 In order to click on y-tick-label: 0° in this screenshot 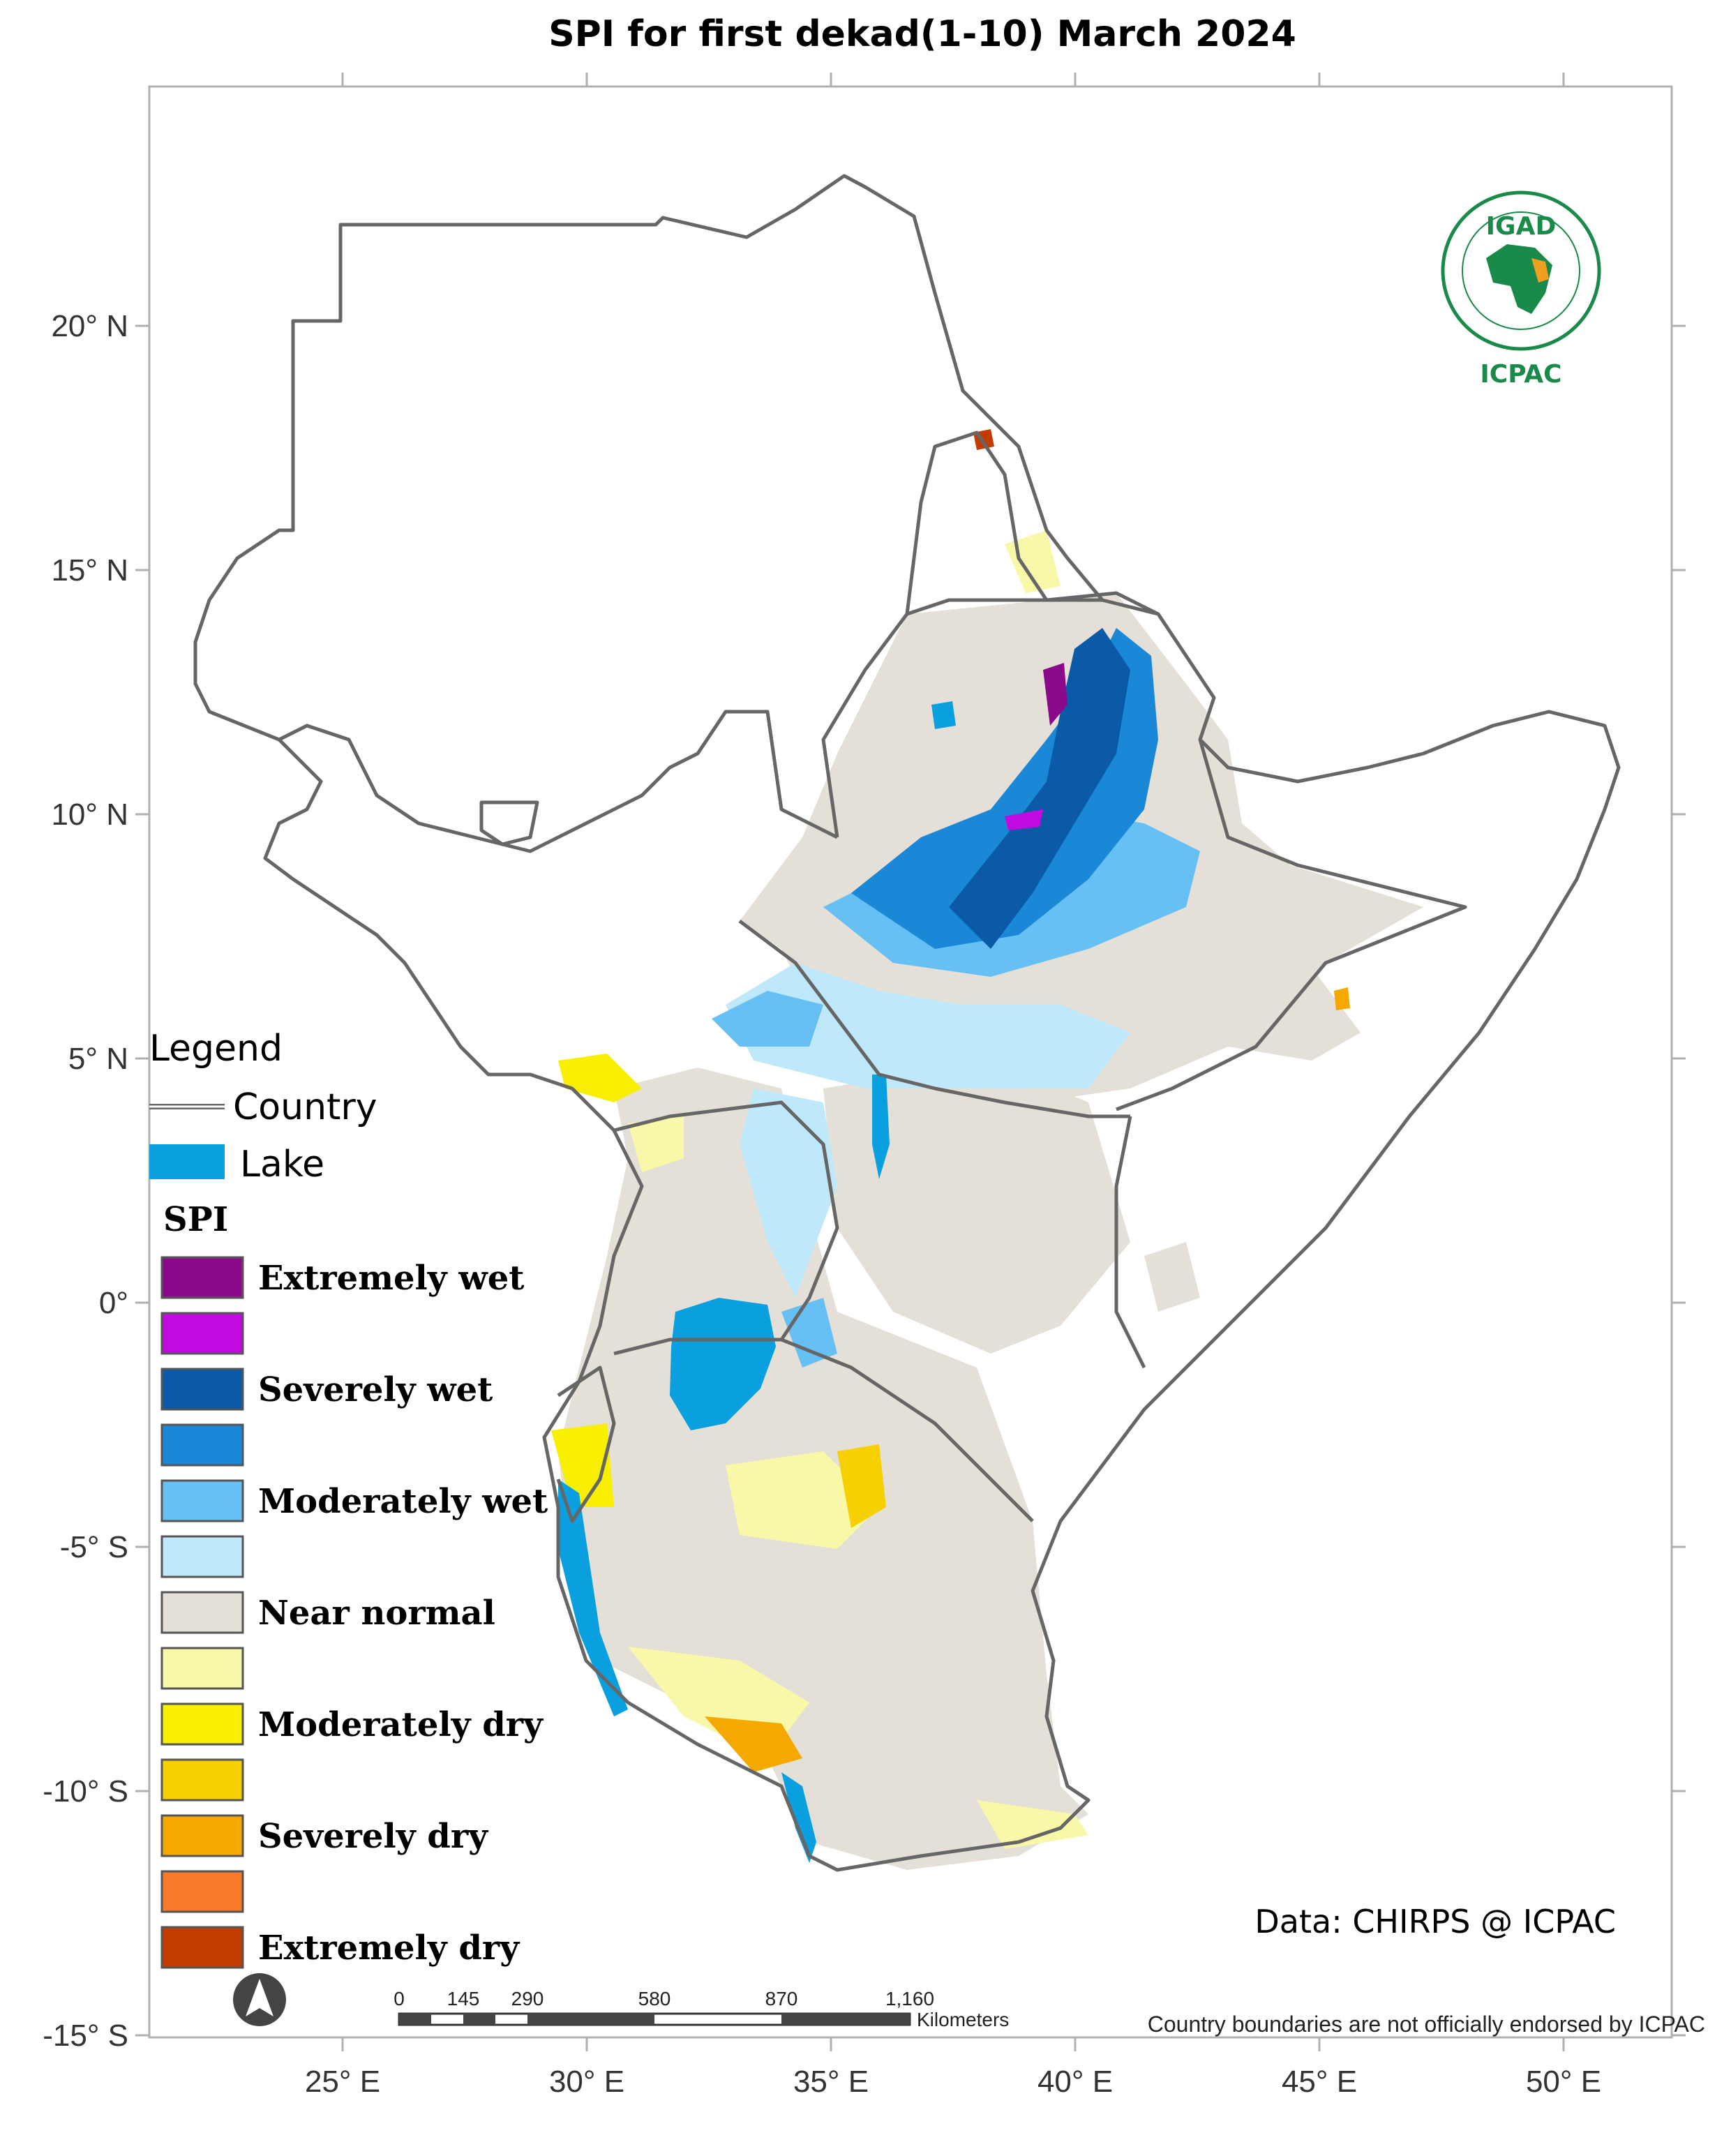, I will do `click(113, 1303)`.